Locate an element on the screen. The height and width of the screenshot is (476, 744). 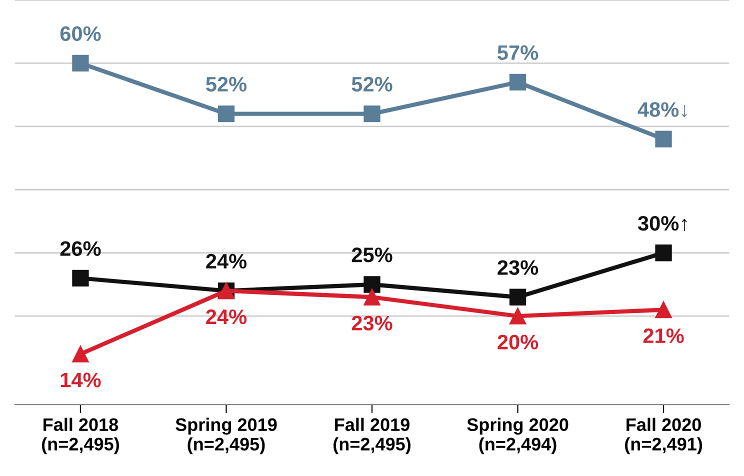
data-label: 30%↑ is located at coordinates (662, 224).